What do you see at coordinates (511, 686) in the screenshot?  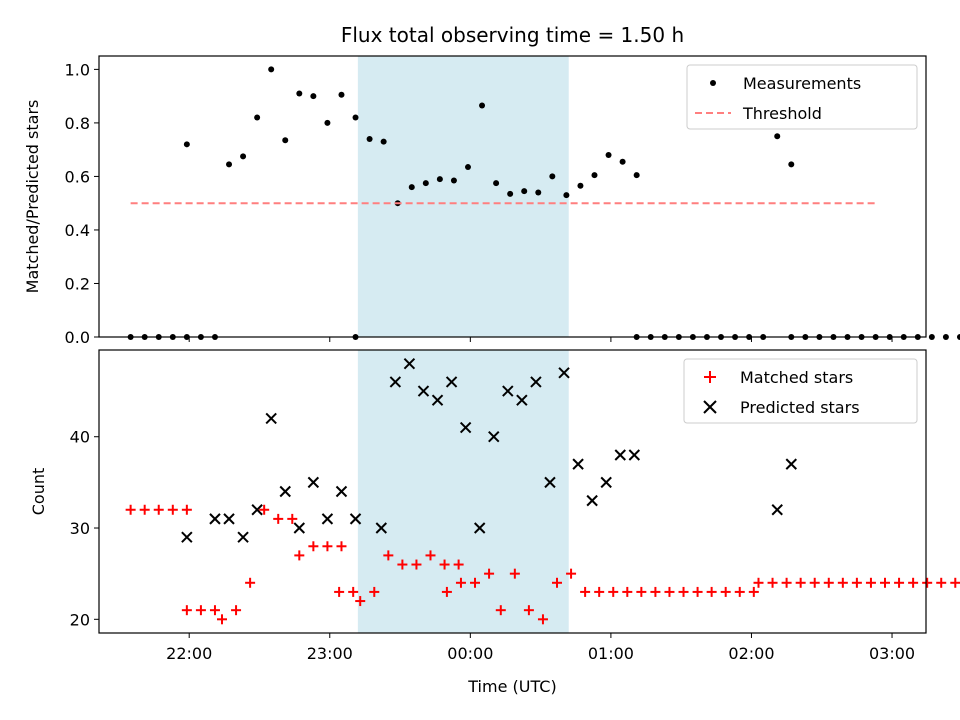 I see `x-axis-label: Time (UTC)` at bounding box center [511, 686].